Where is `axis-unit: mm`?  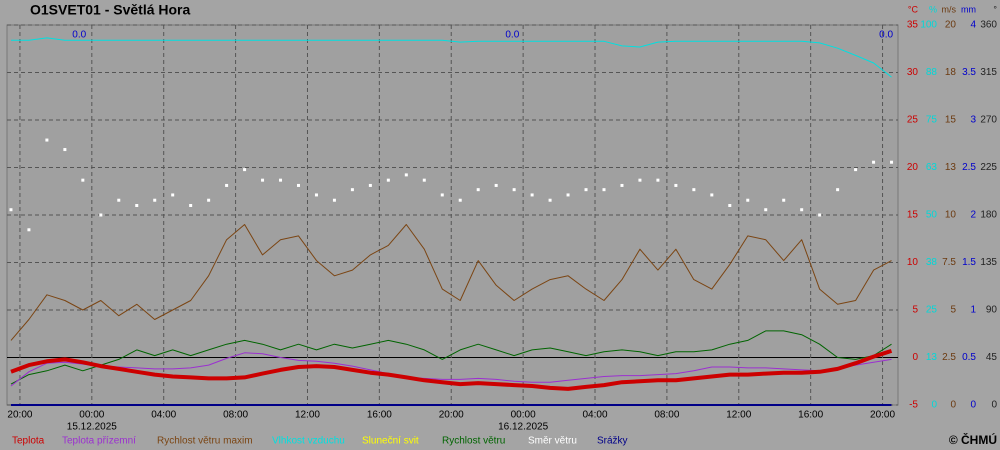
axis-unit: mm is located at coordinates (968, 9).